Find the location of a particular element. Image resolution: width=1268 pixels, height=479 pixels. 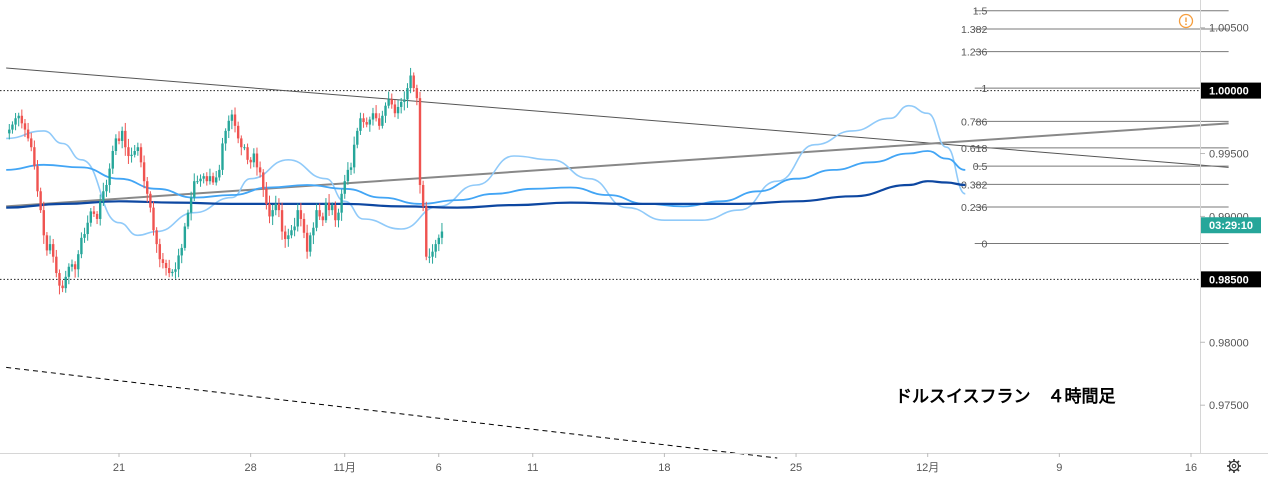

alert-icon is located at coordinates (1186, 21).